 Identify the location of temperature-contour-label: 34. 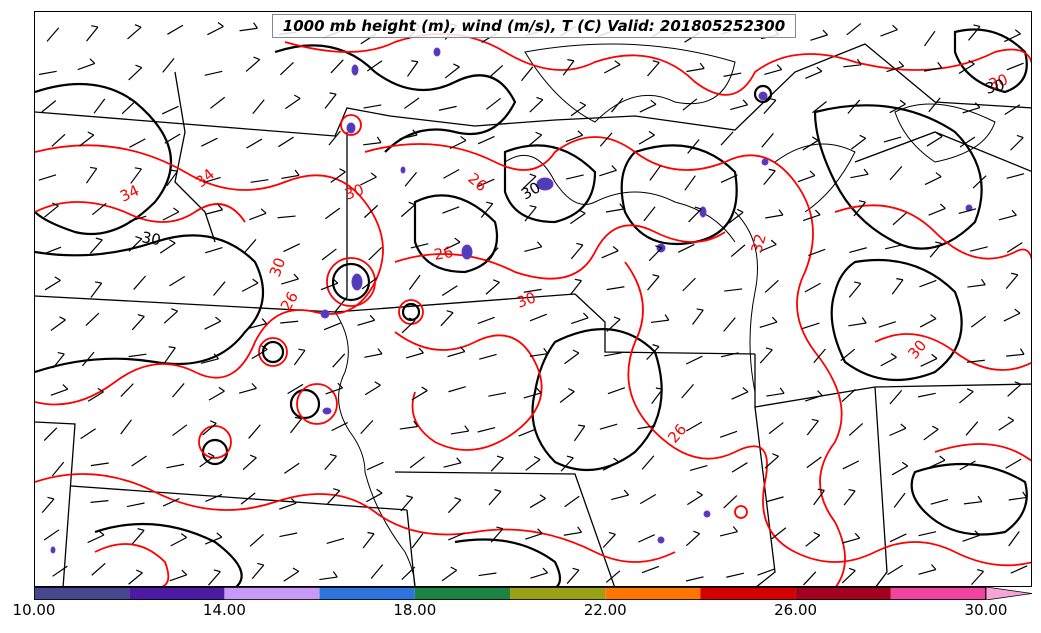
(129, 193).